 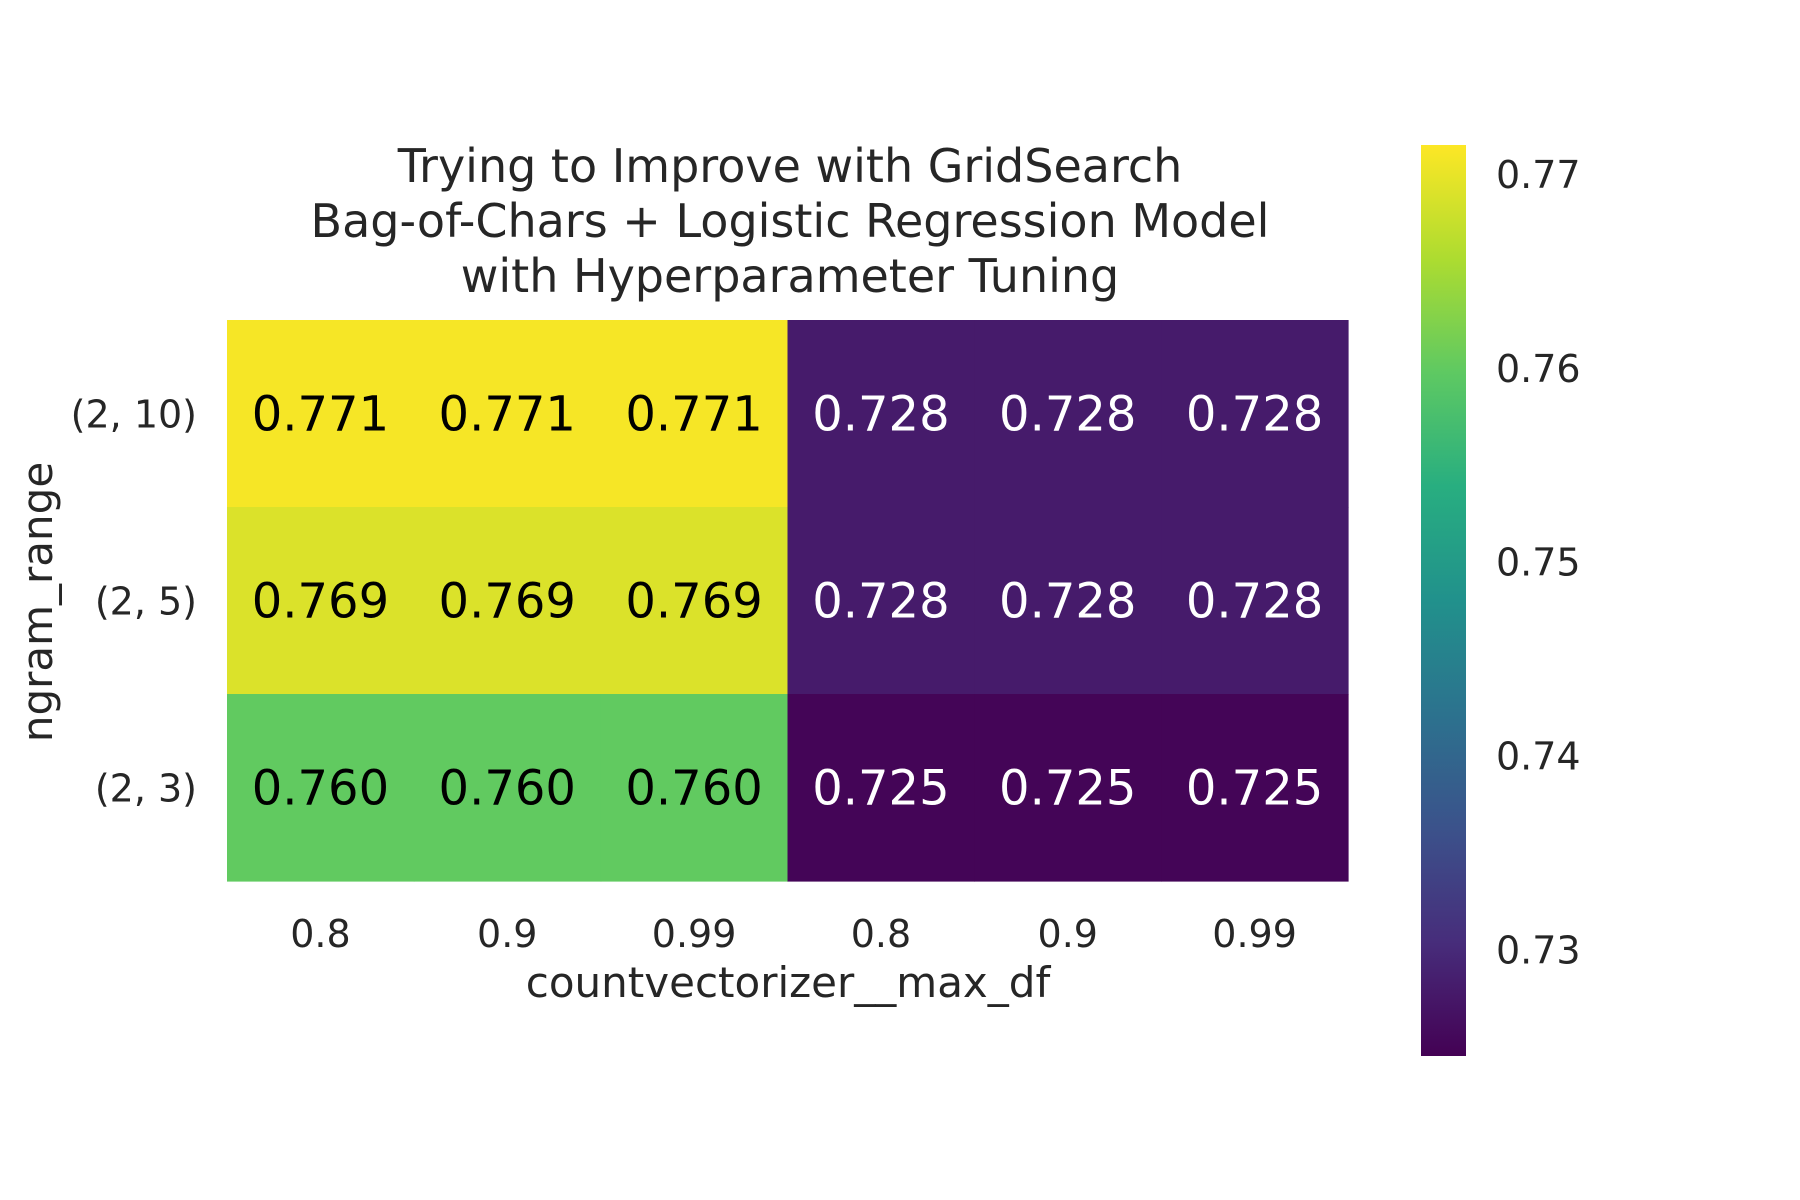 I want to click on colorbar-tick-label: 0.73, so click(x=1538, y=950).